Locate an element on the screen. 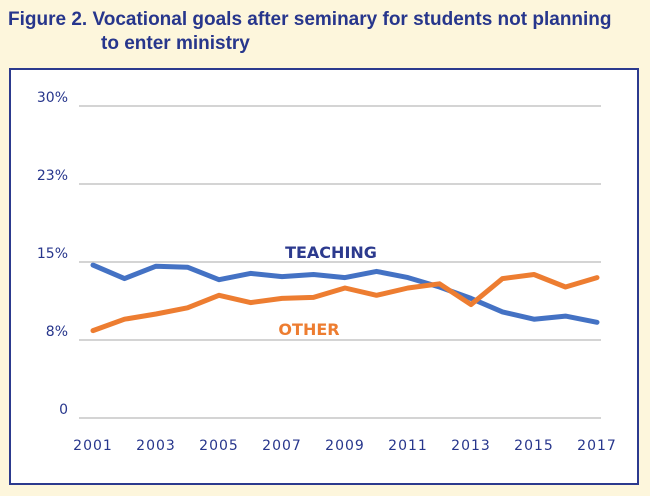 The image size is (650, 496). y-tick-label: 0 is located at coordinates (63, 410).